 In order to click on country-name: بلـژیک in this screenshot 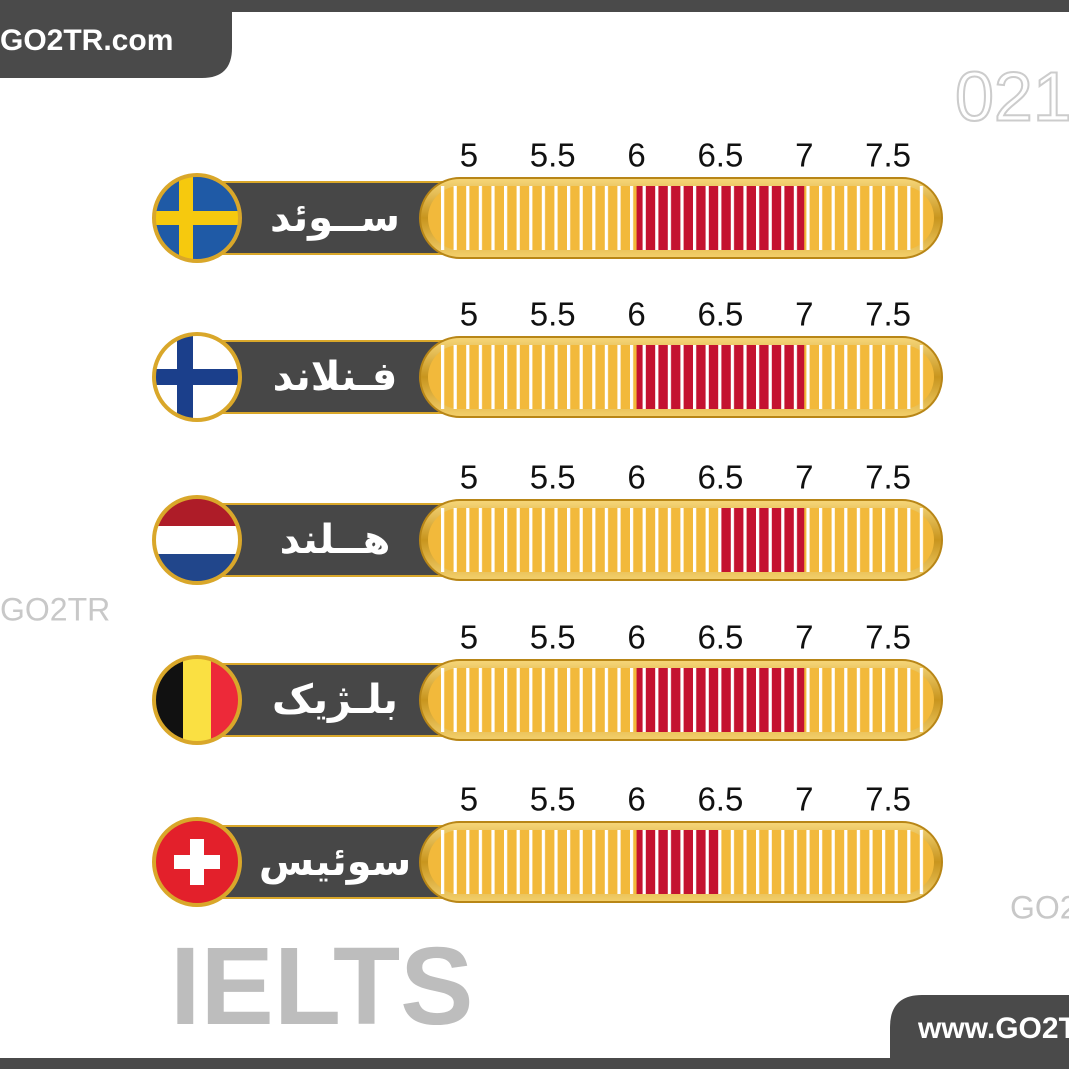, I will do `click(335, 700)`.